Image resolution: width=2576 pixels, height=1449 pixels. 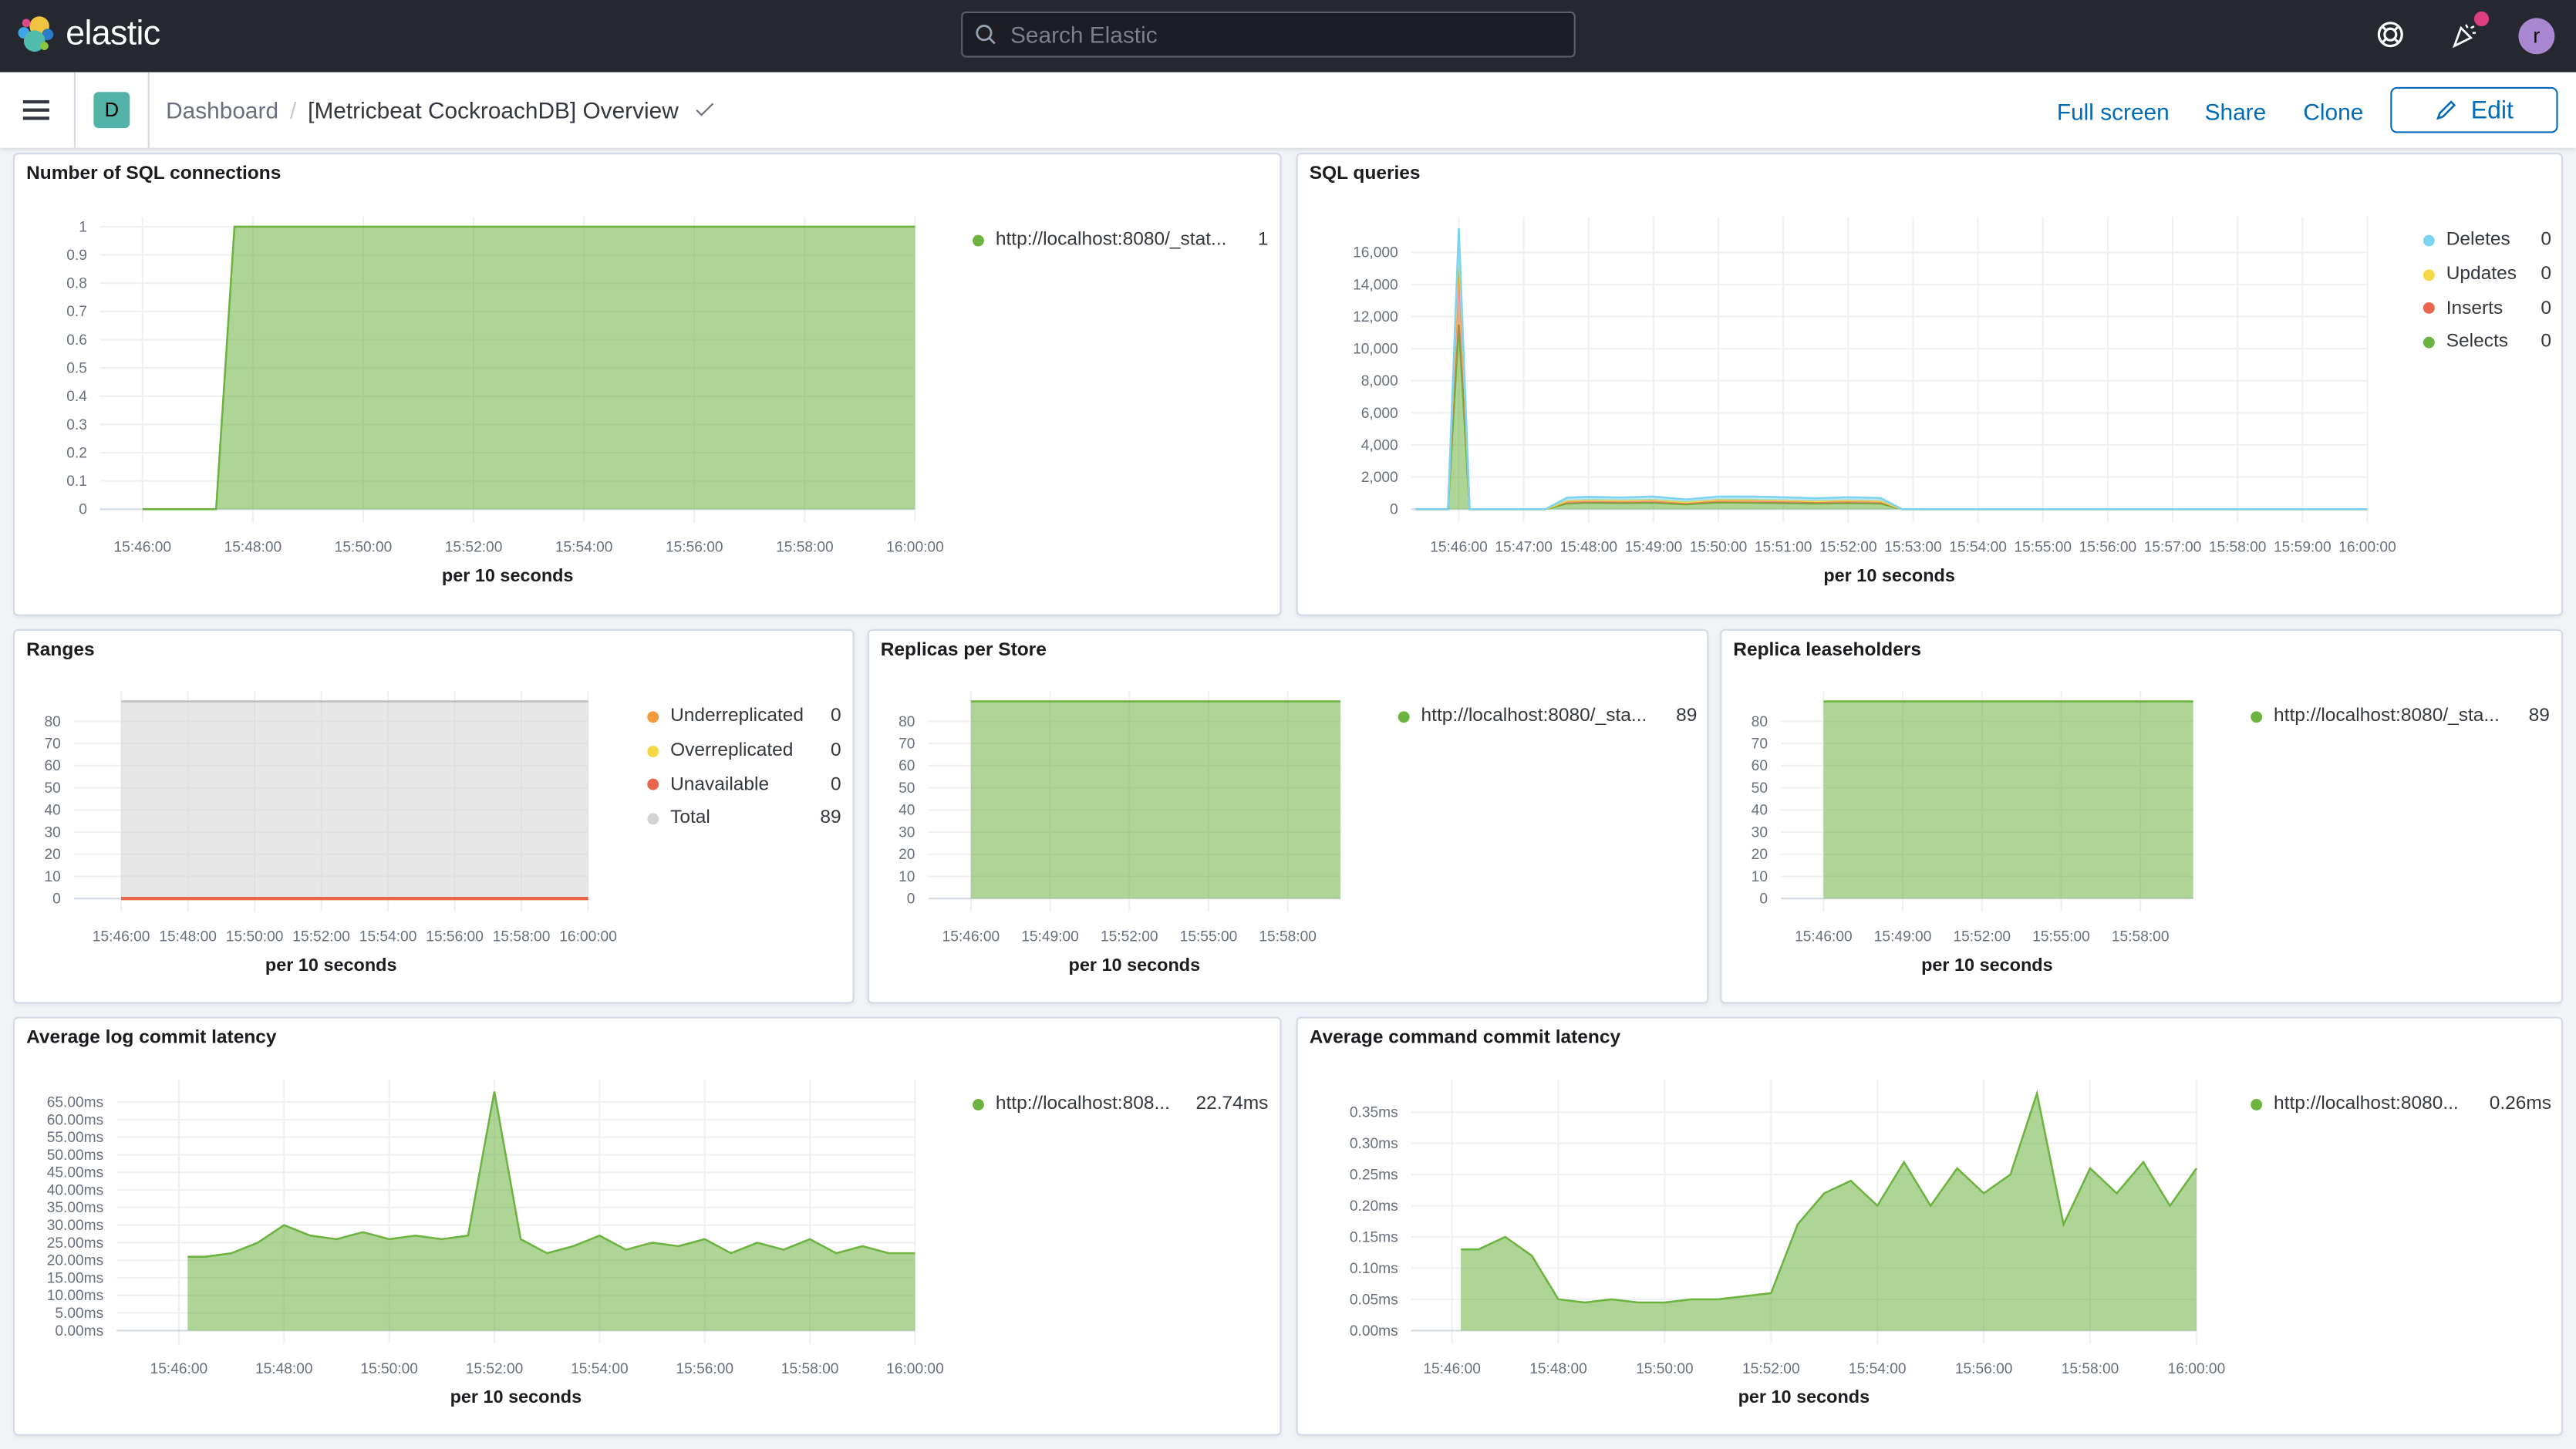 I want to click on chart-legend: http://localhost:8080... 0.26ms, so click(x=2401, y=1104).